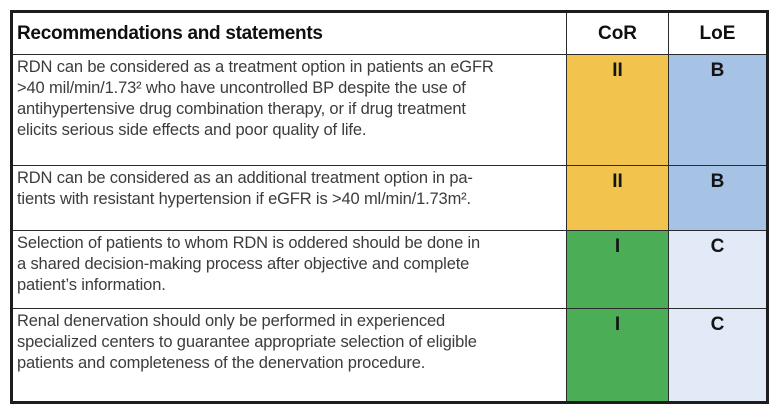  I want to click on table-header-row: Recommendations and statements CoR LoE, so click(389, 33).